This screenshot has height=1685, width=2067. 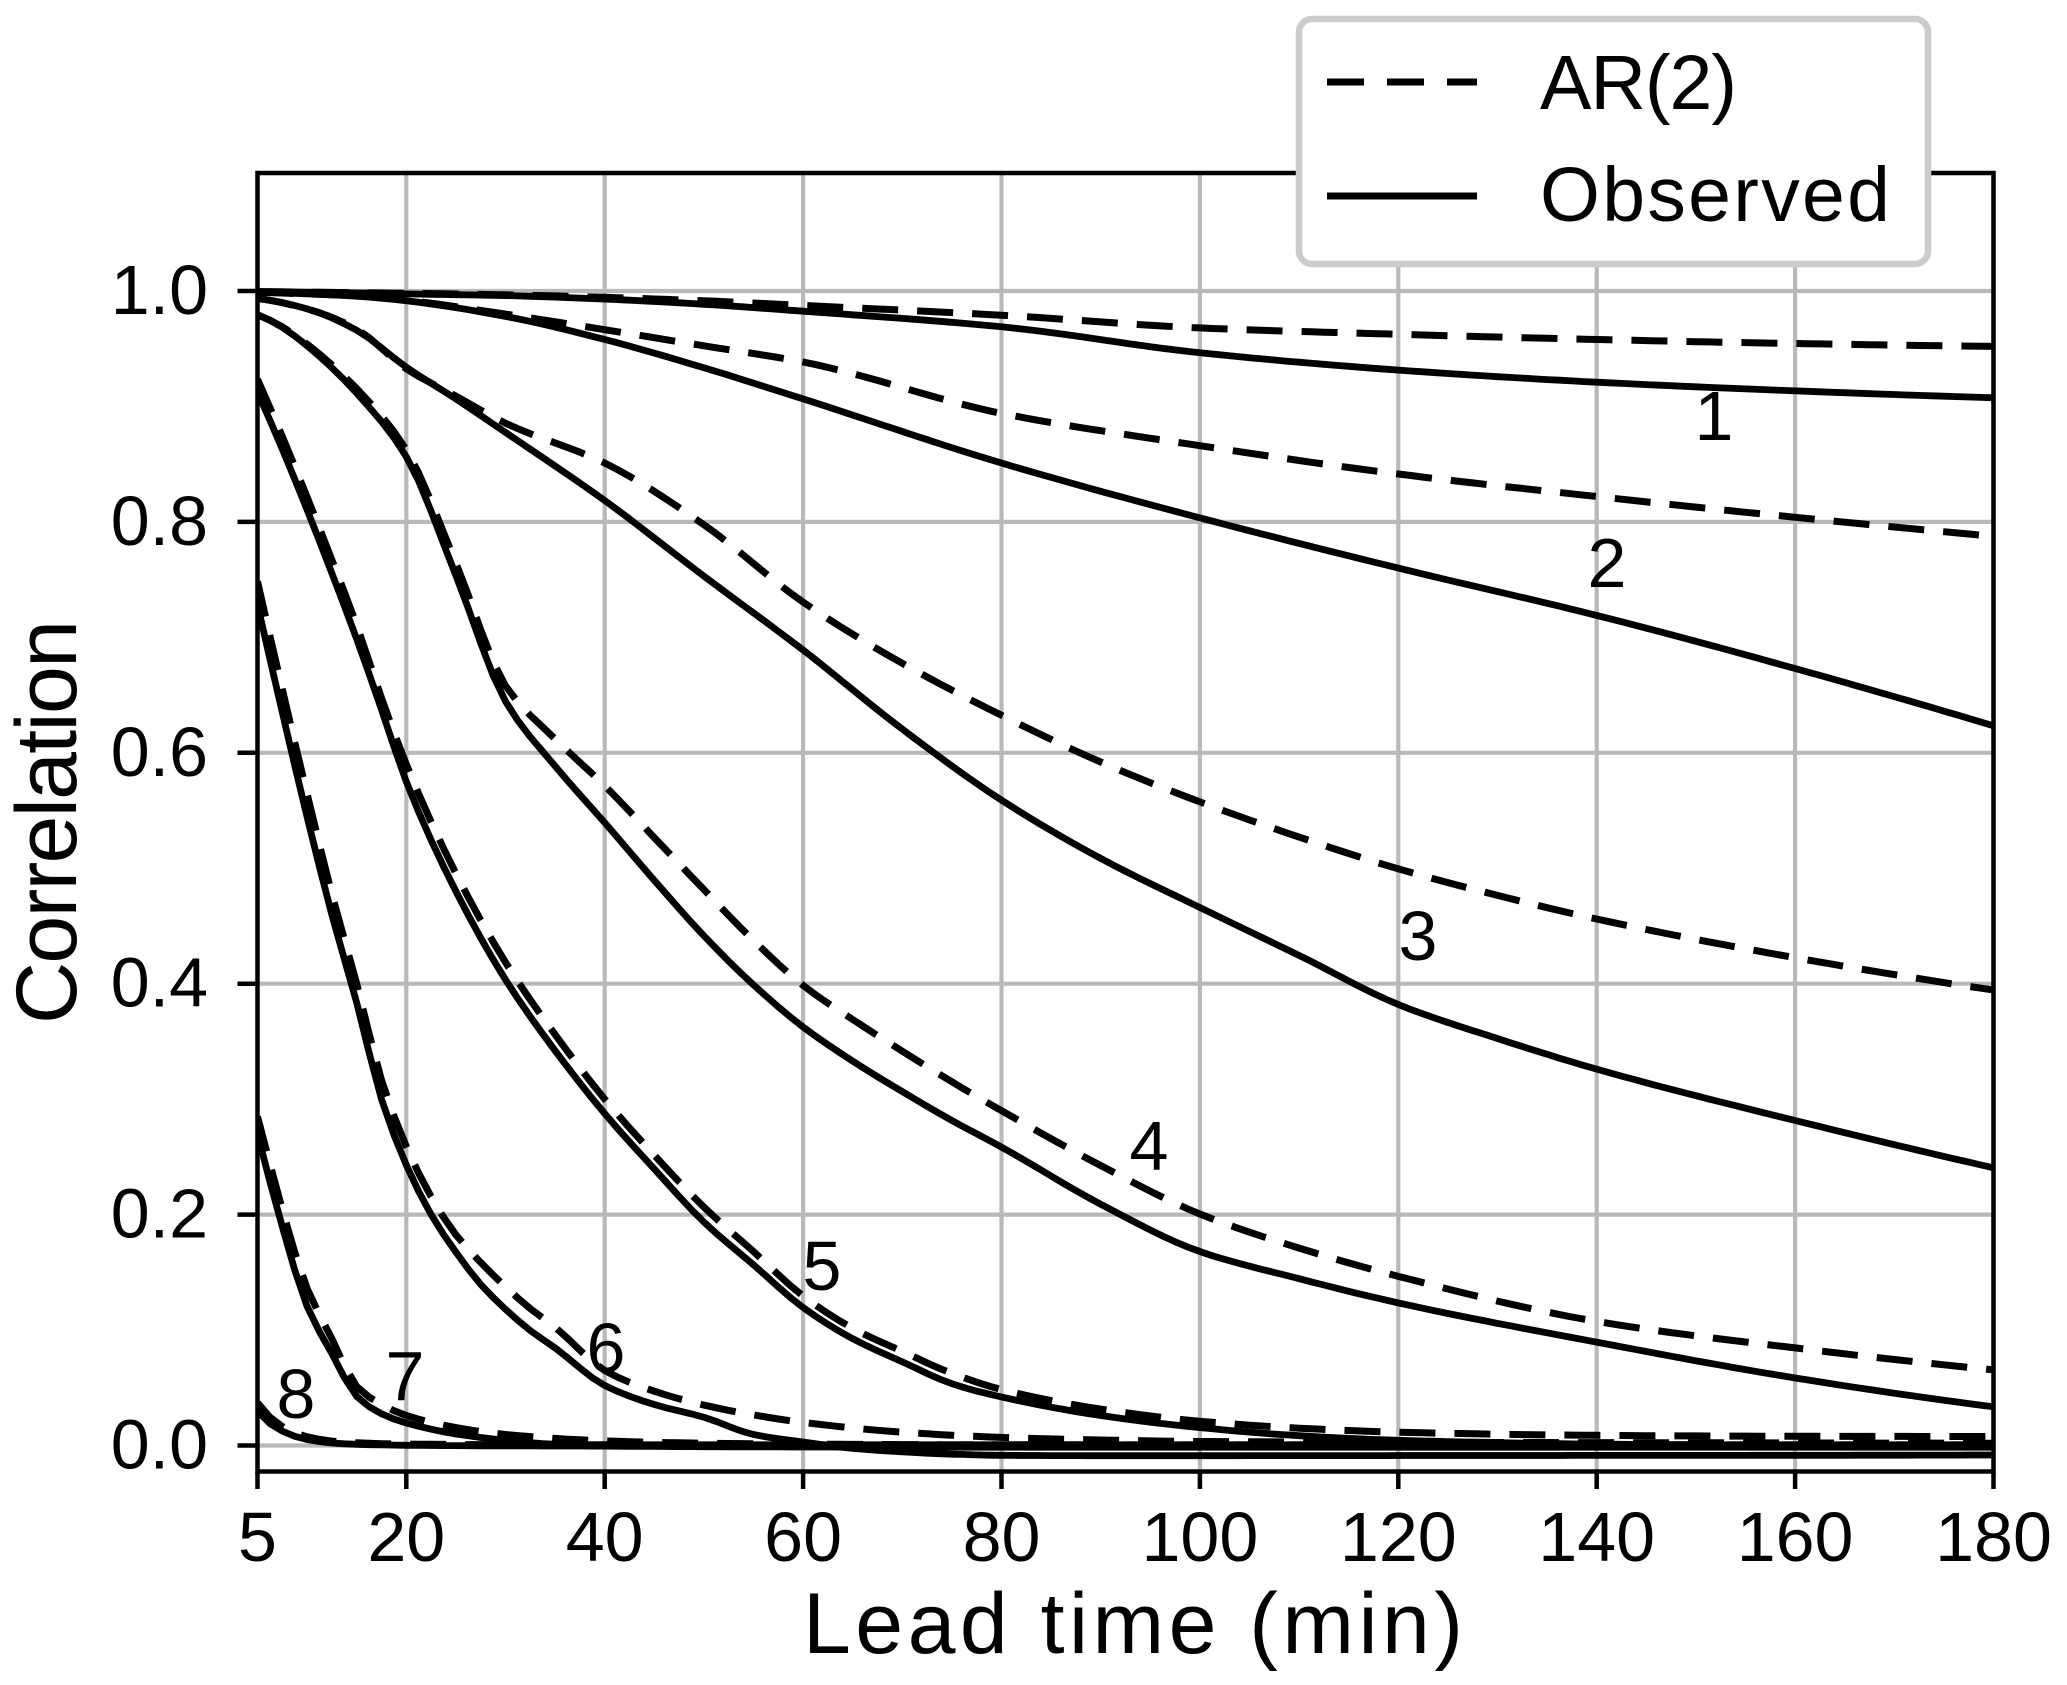 I want to click on svg-text: 100, so click(x=1200, y=1537).